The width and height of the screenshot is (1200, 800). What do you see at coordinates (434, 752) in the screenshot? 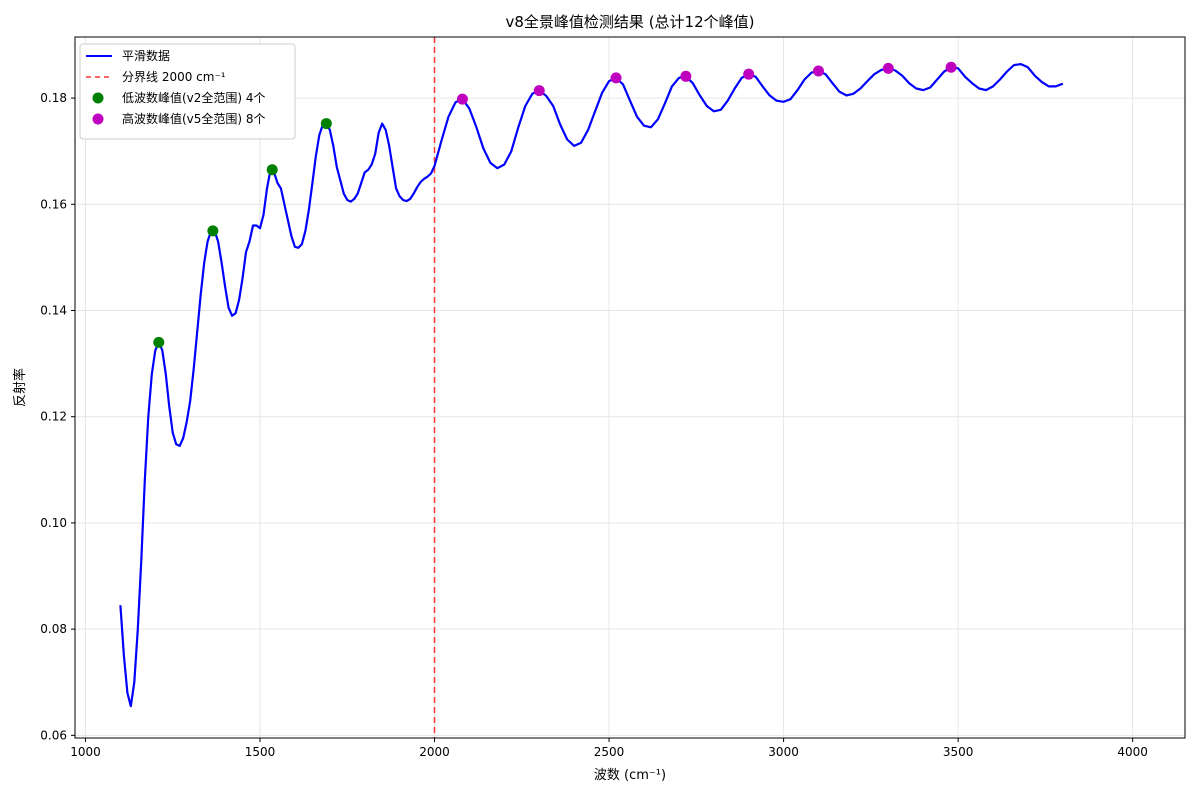
I see `x-tick-label: 2000` at bounding box center [434, 752].